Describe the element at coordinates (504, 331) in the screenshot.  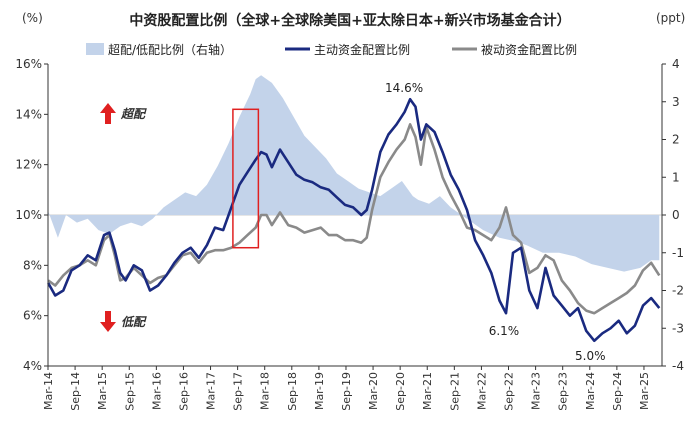
I see `trough-label: 6.1%` at that location.